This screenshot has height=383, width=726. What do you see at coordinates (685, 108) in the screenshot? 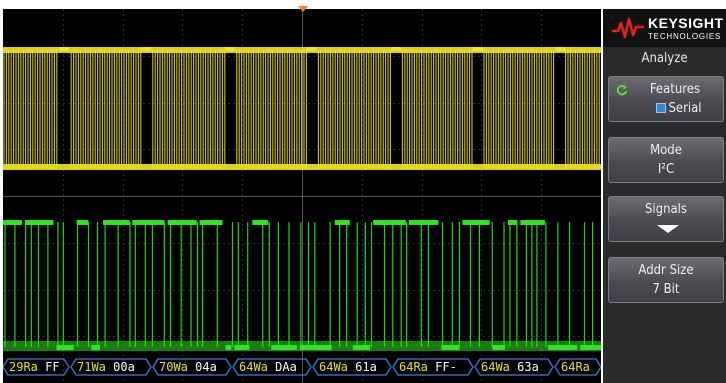
I see `features-value: Serial` at bounding box center [685, 108].